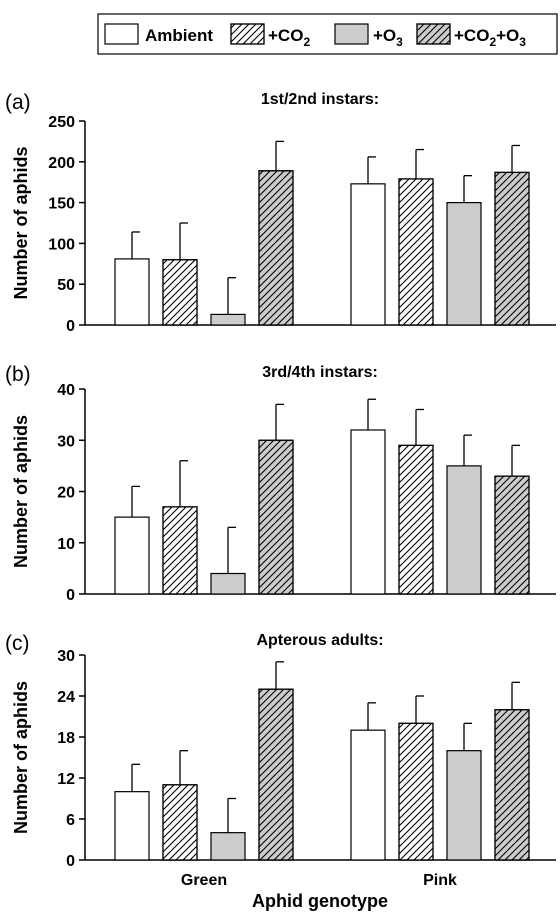 This screenshot has height=914, width=560. What do you see at coordinates (61, 163) in the screenshot?
I see `y-tick-label: 200` at bounding box center [61, 163].